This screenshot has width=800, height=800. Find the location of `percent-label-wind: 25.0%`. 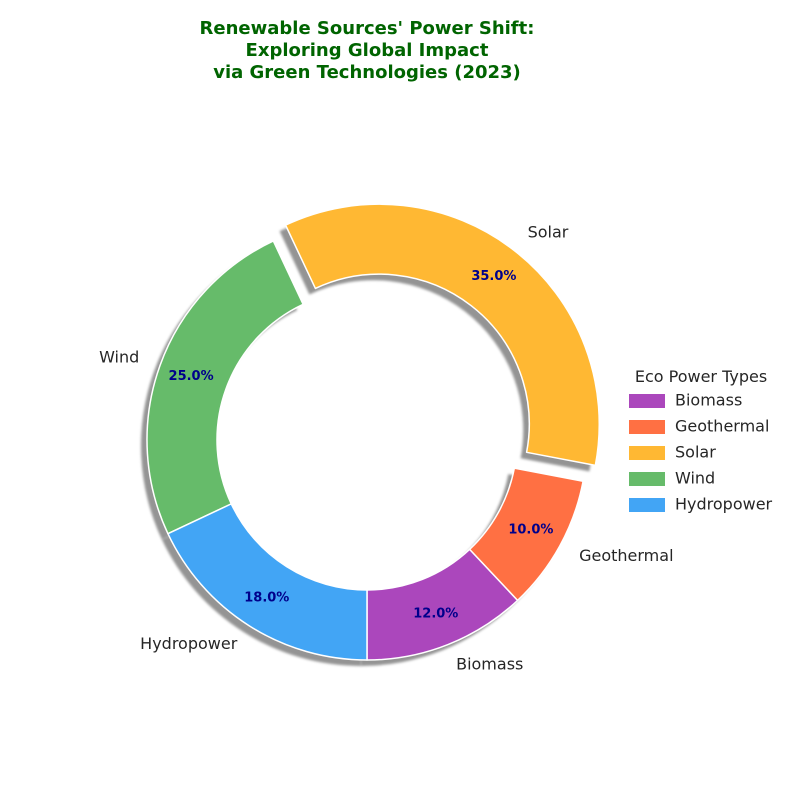

percent-label-wind: 25.0% is located at coordinates (191, 376).